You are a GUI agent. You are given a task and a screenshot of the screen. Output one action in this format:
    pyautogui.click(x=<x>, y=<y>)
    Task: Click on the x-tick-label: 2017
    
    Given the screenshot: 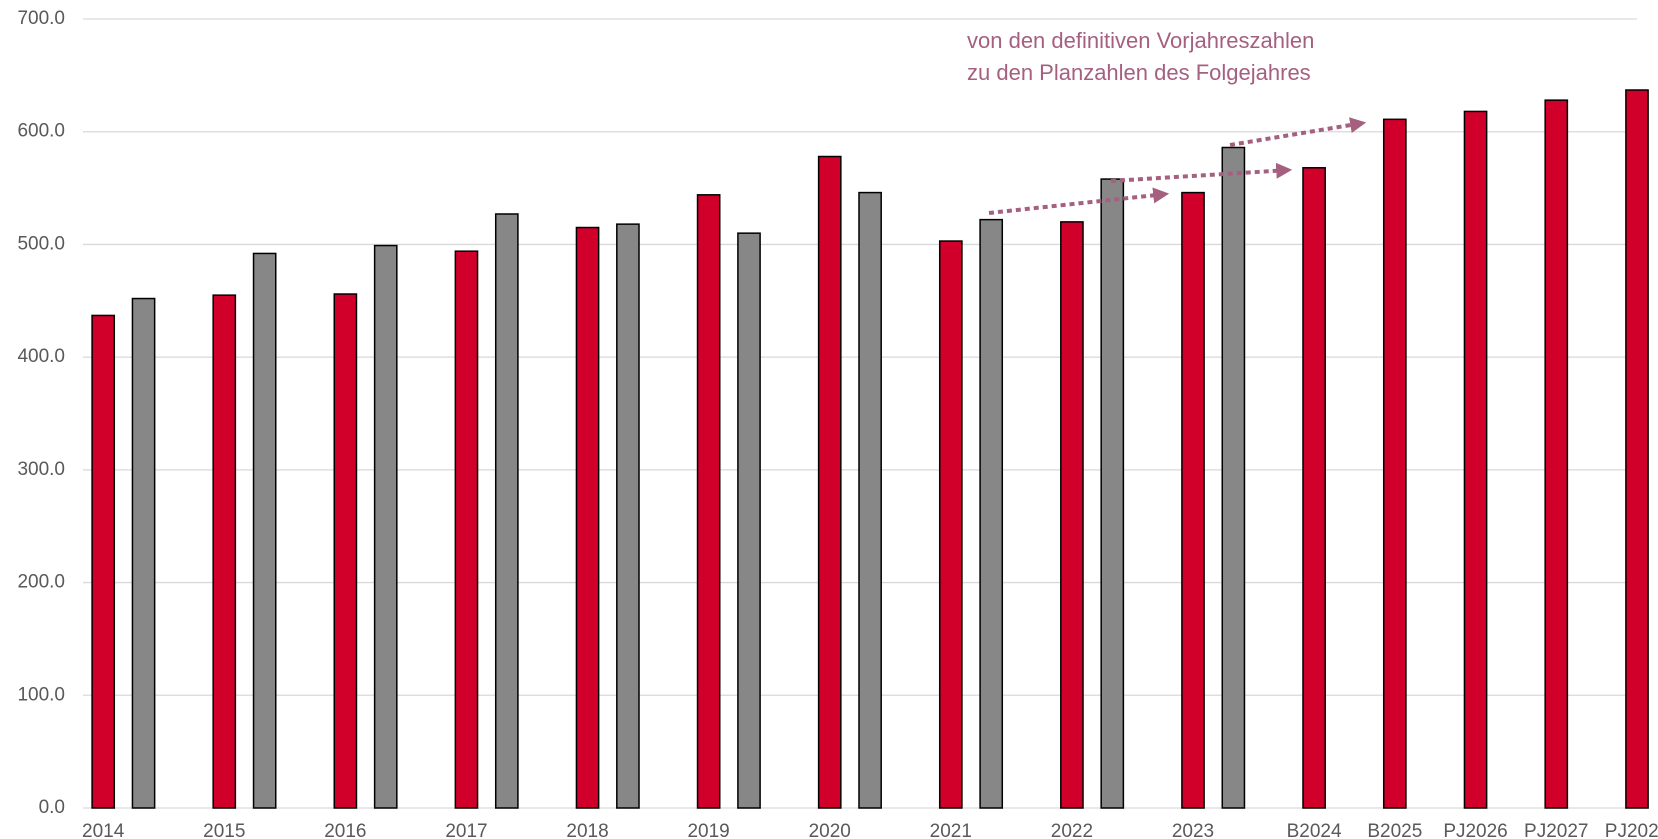 What is the action you would take?
    pyautogui.click(x=466, y=830)
    